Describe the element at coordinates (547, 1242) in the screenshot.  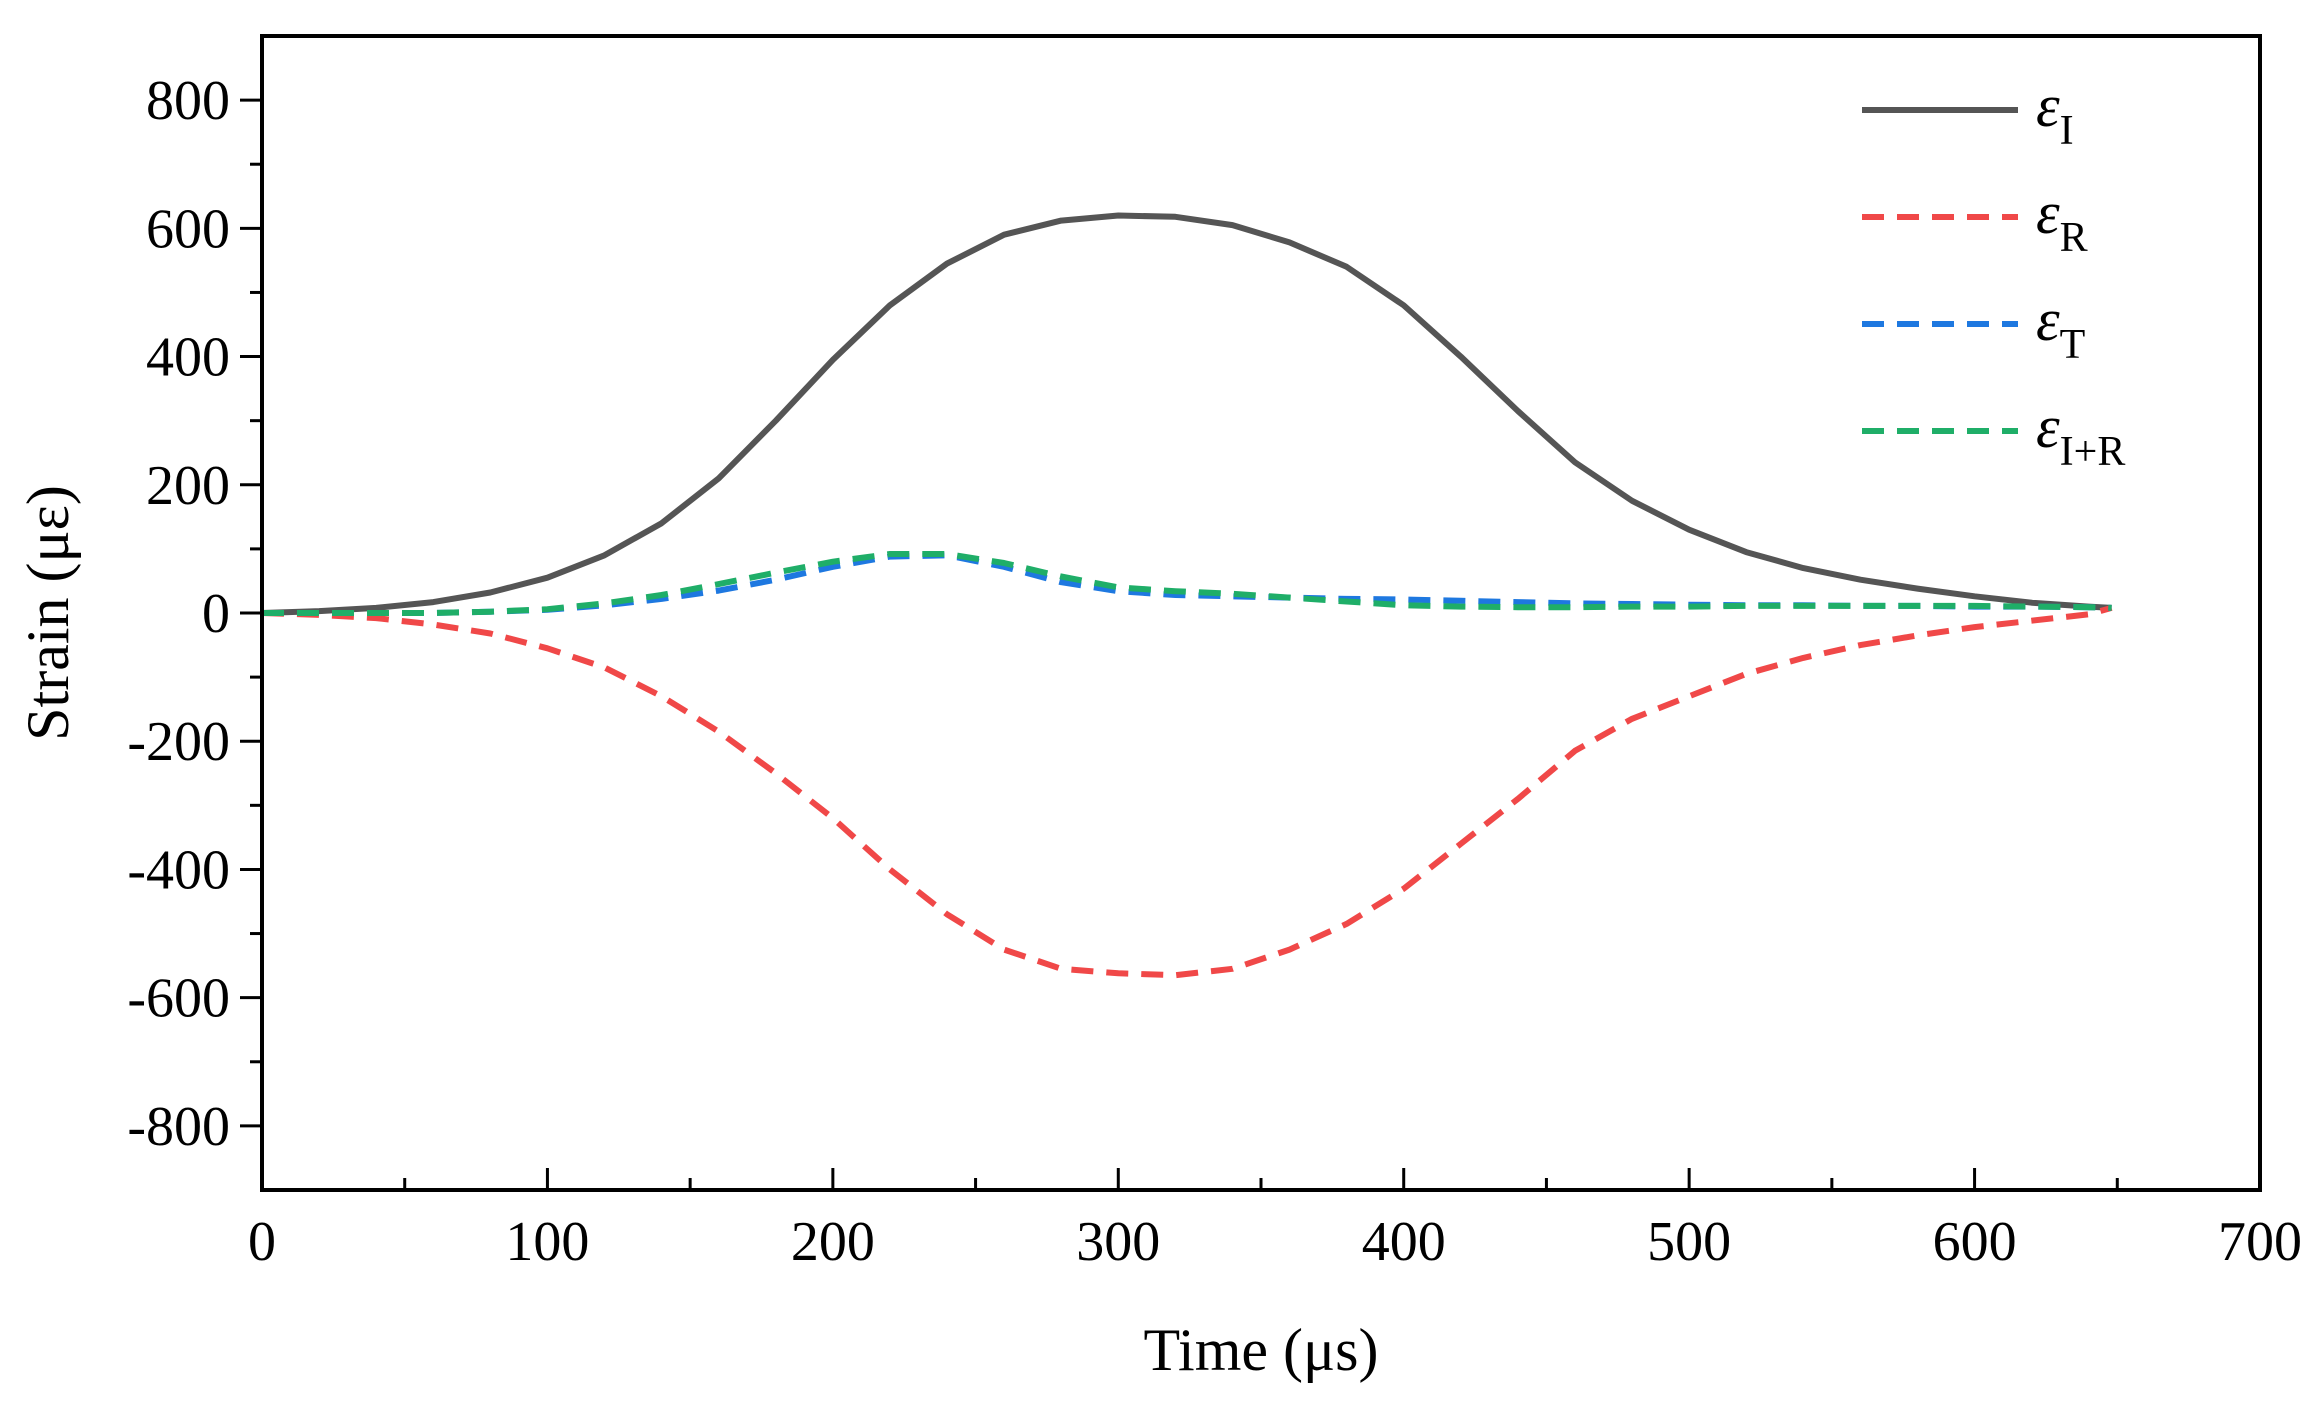
I see `x-tick-label: 100` at that location.